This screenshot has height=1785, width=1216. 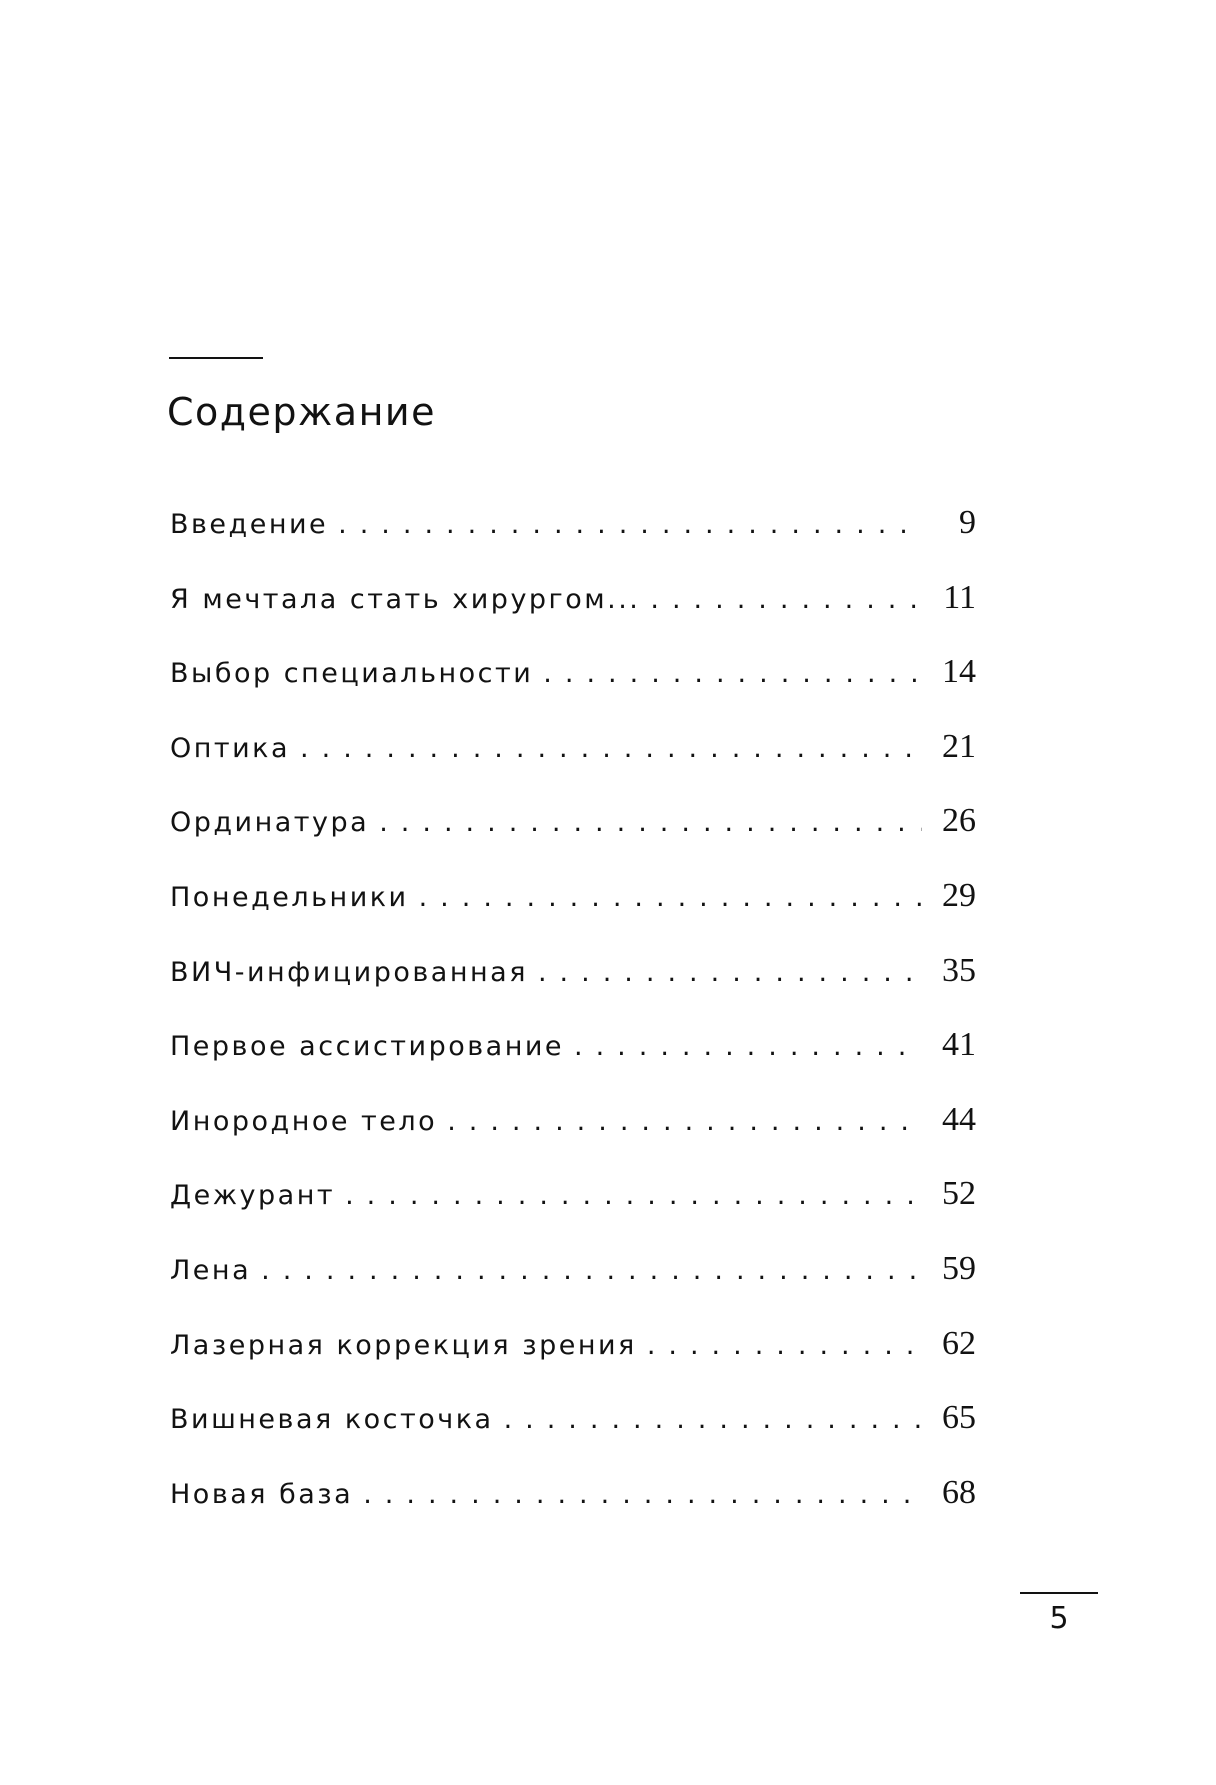 I want to click on toc-entry-page: 35, so click(x=959, y=970).